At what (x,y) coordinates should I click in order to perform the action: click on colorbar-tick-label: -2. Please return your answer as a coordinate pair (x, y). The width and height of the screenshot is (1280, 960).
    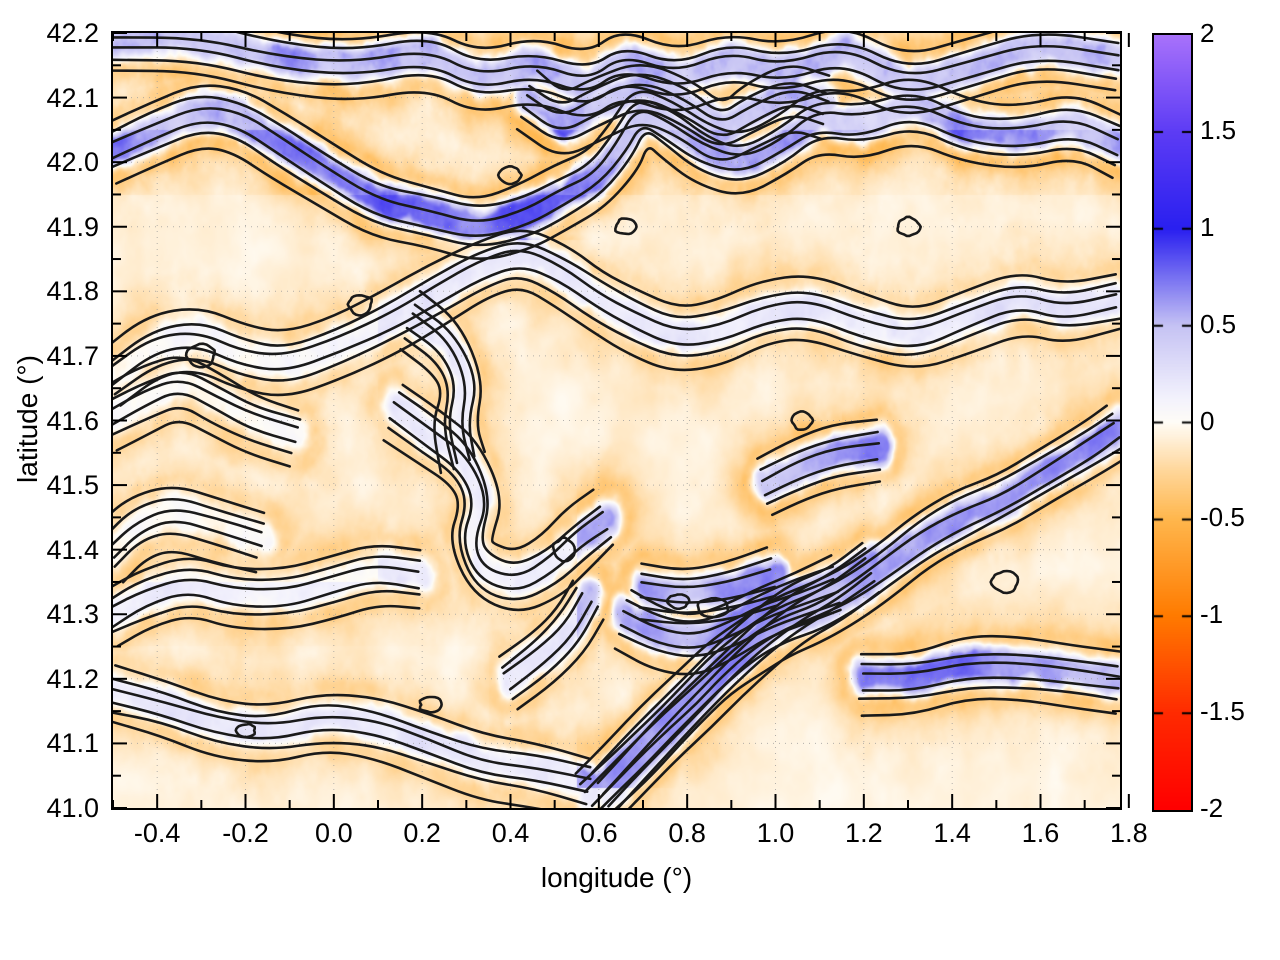
    Looking at the image, I should click on (1212, 808).